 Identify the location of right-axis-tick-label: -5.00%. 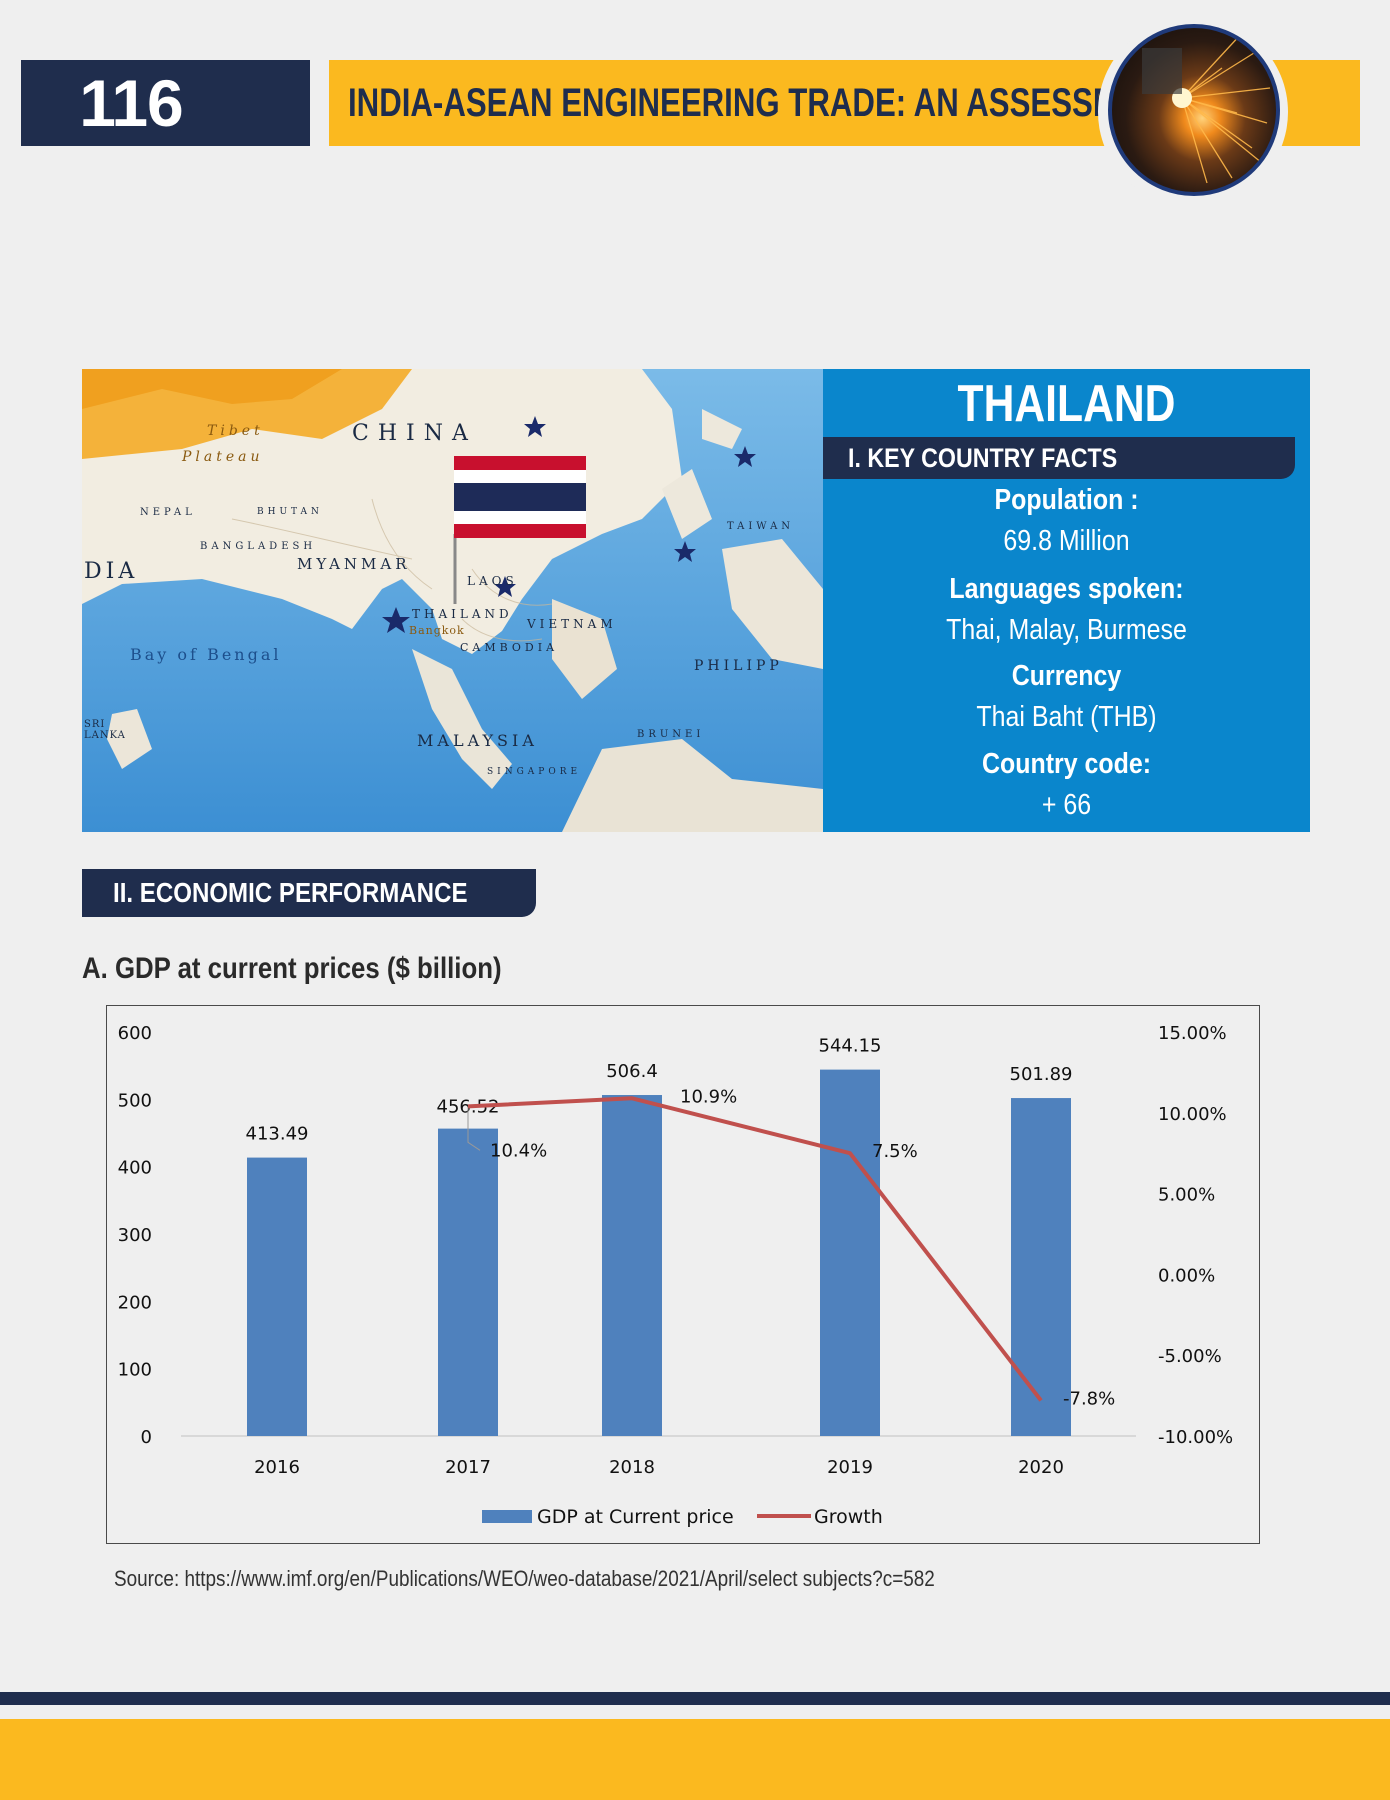
(1190, 1356).